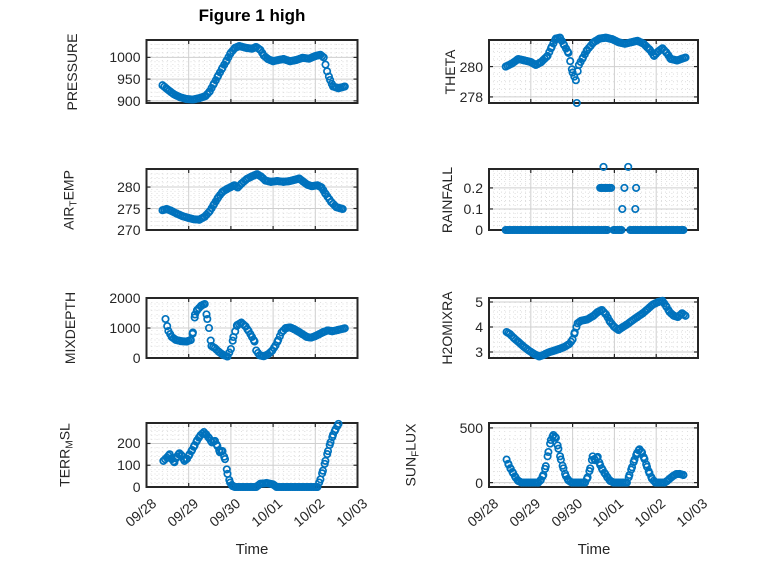 The width and height of the screenshot is (778, 583). Describe the element at coordinates (252, 549) in the screenshot. I see `x-axis-label-left: Time` at that location.